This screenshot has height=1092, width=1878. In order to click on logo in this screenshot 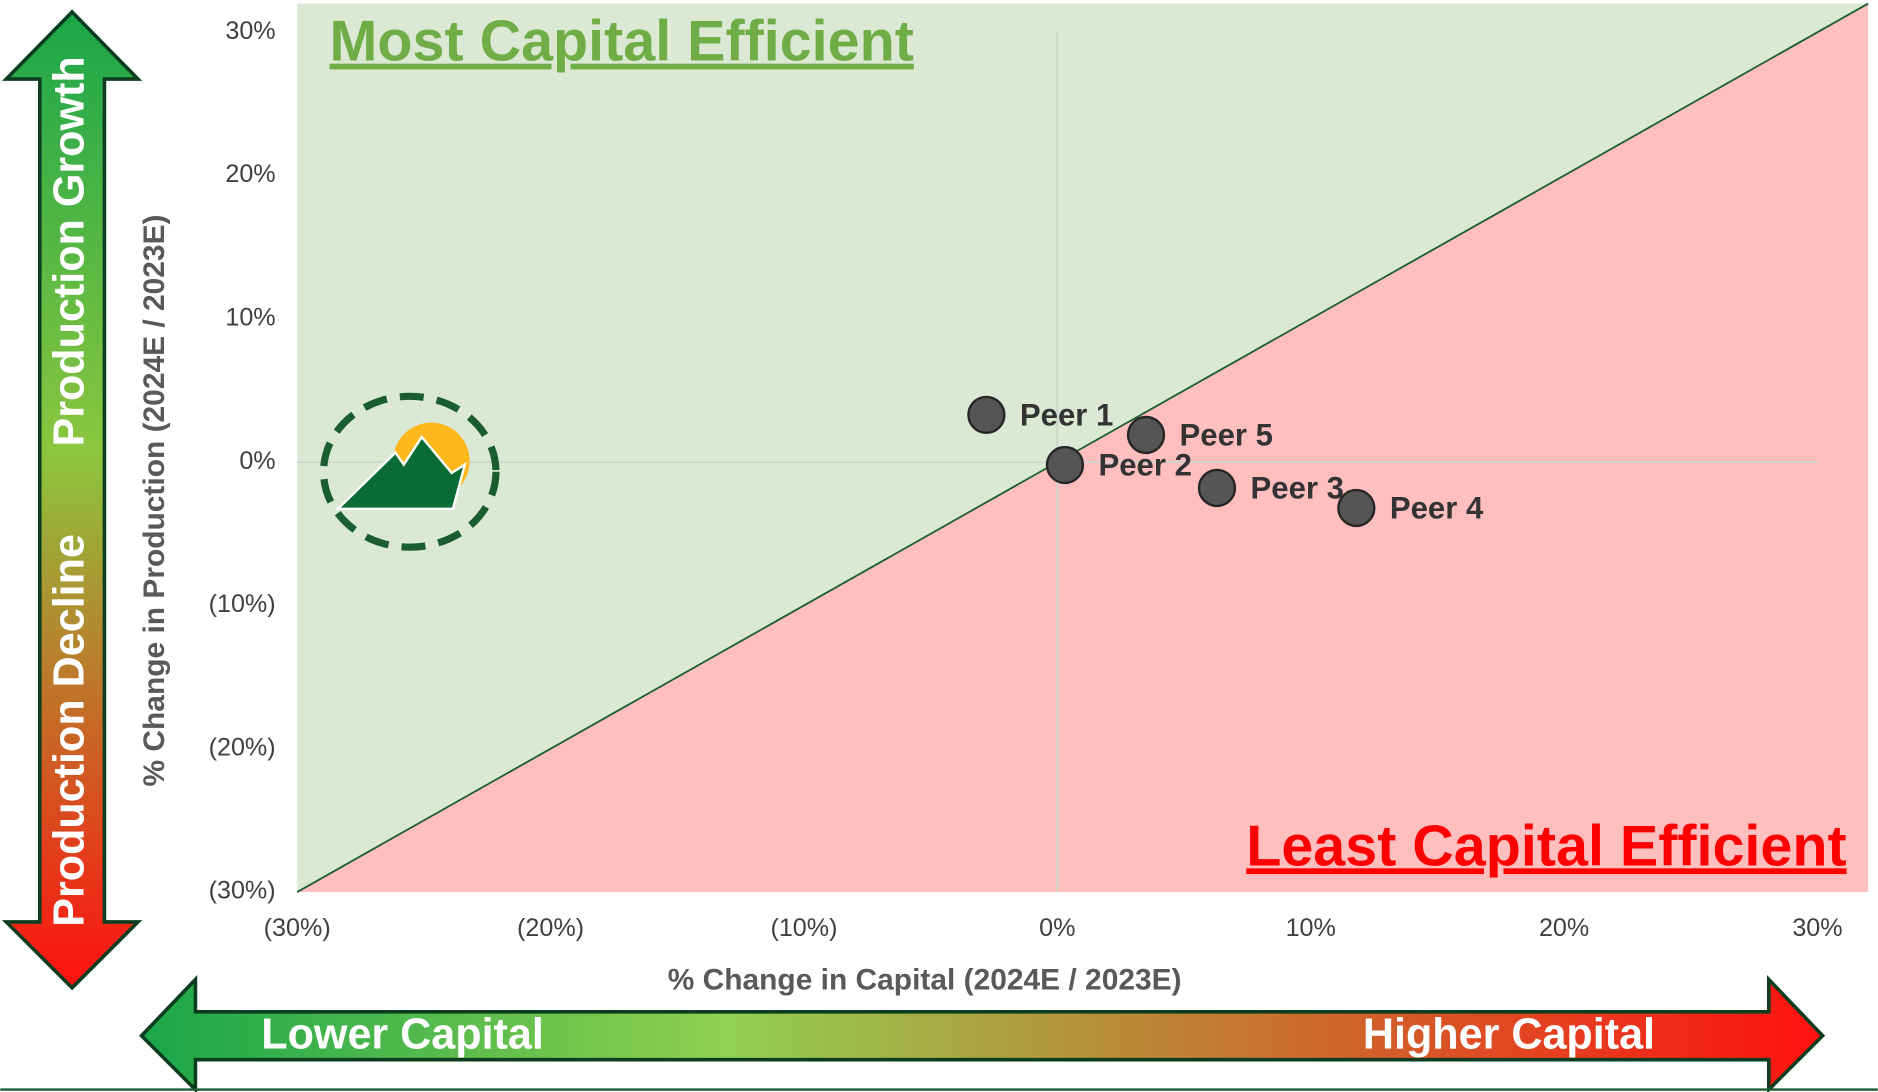, I will do `click(409, 471)`.